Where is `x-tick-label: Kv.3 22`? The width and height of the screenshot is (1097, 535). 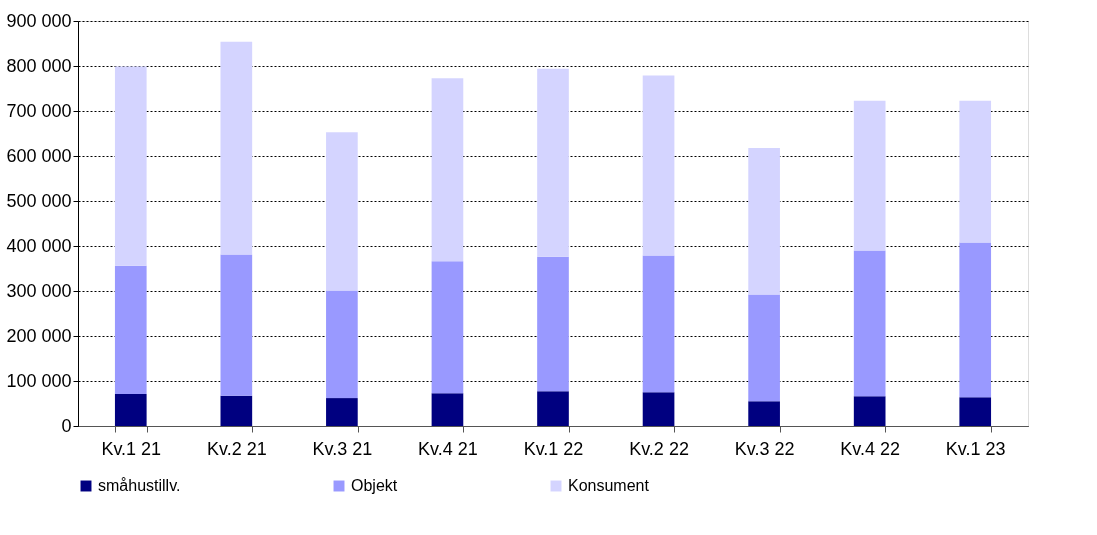 x-tick-label: Kv.3 22 is located at coordinates (764, 448).